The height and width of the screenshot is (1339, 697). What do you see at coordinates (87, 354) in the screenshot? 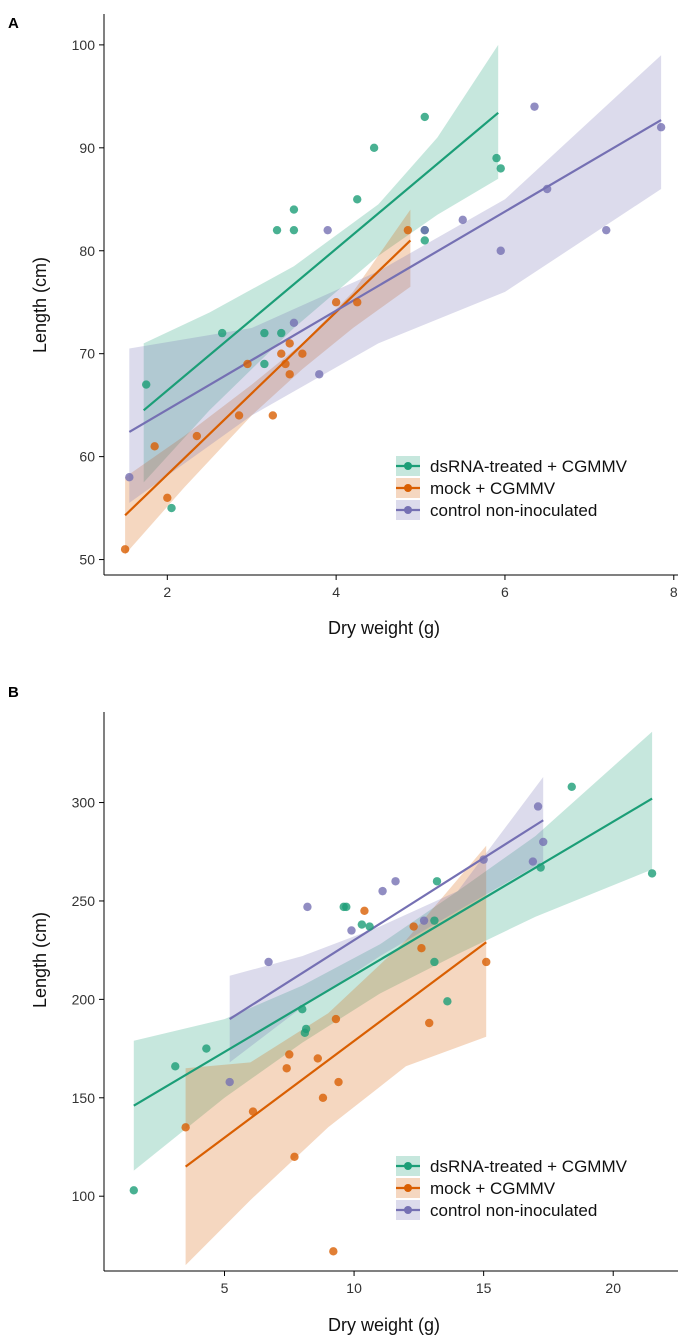
I see `panel-a-y-tick-label: 70` at bounding box center [87, 354].